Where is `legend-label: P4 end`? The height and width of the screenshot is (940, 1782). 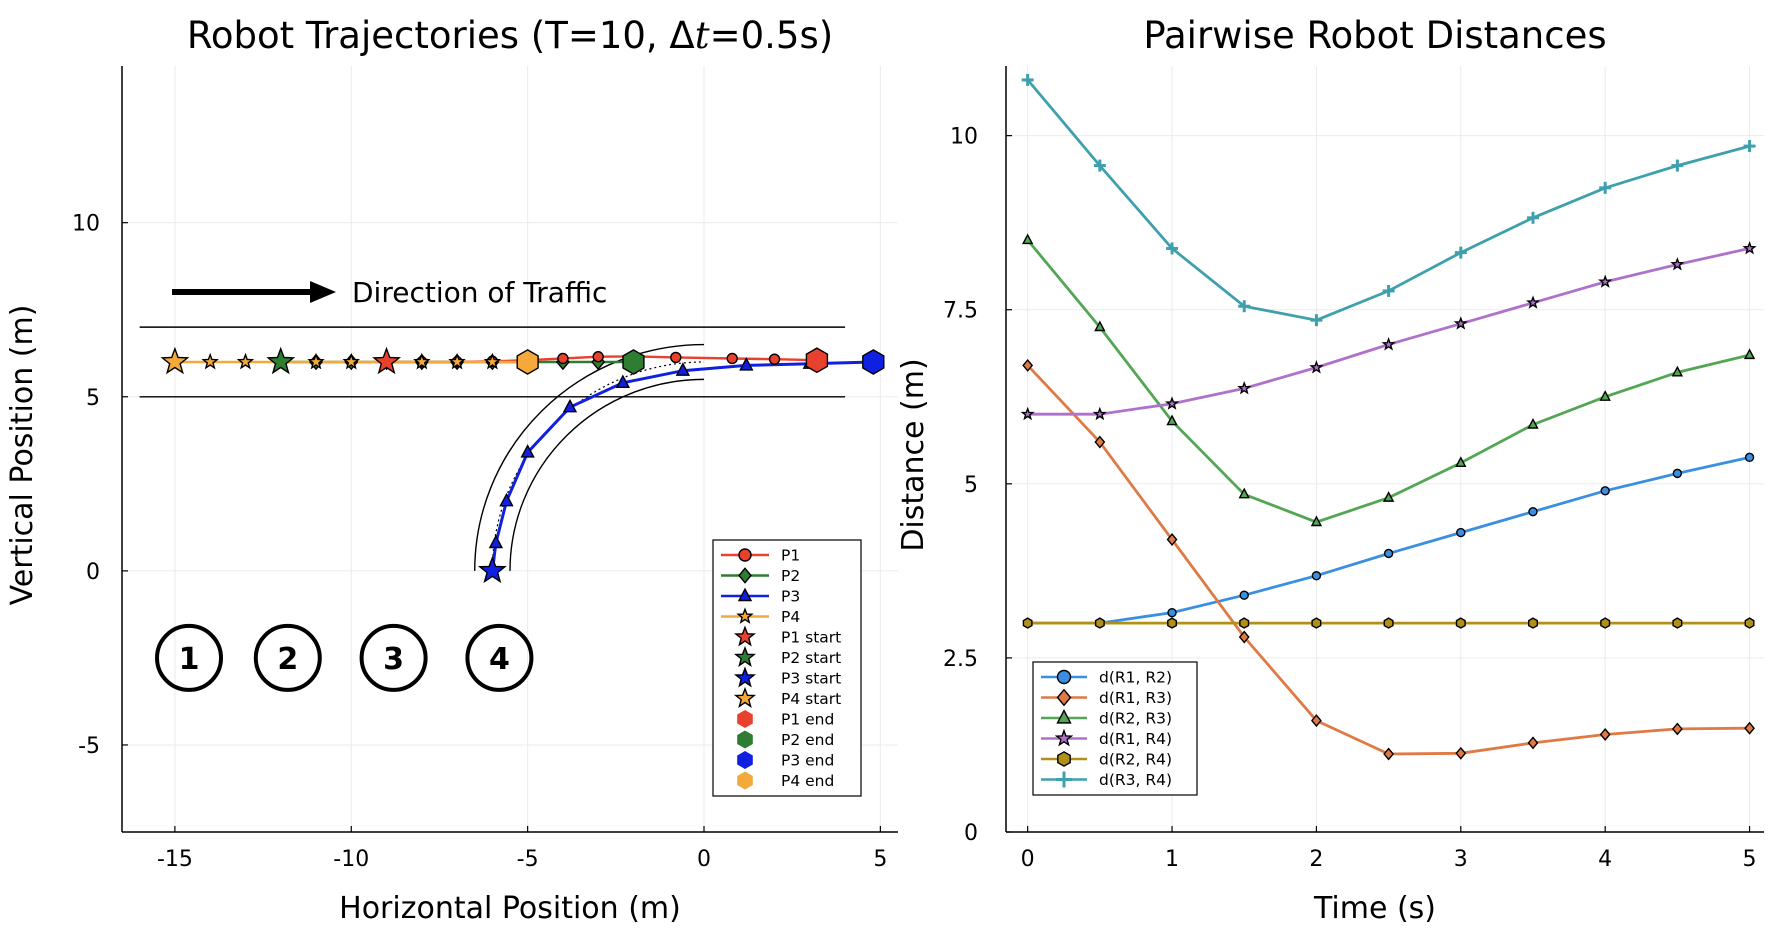
legend-label: P4 end is located at coordinates (807, 781).